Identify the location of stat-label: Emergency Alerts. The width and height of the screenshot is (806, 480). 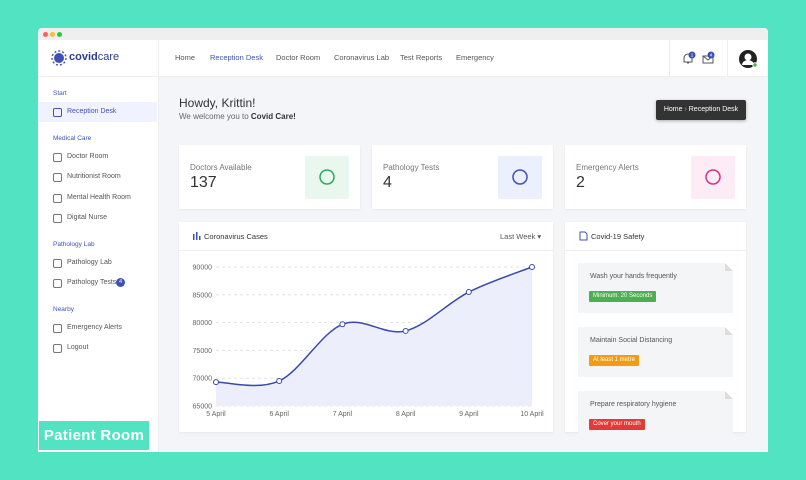
(607, 167).